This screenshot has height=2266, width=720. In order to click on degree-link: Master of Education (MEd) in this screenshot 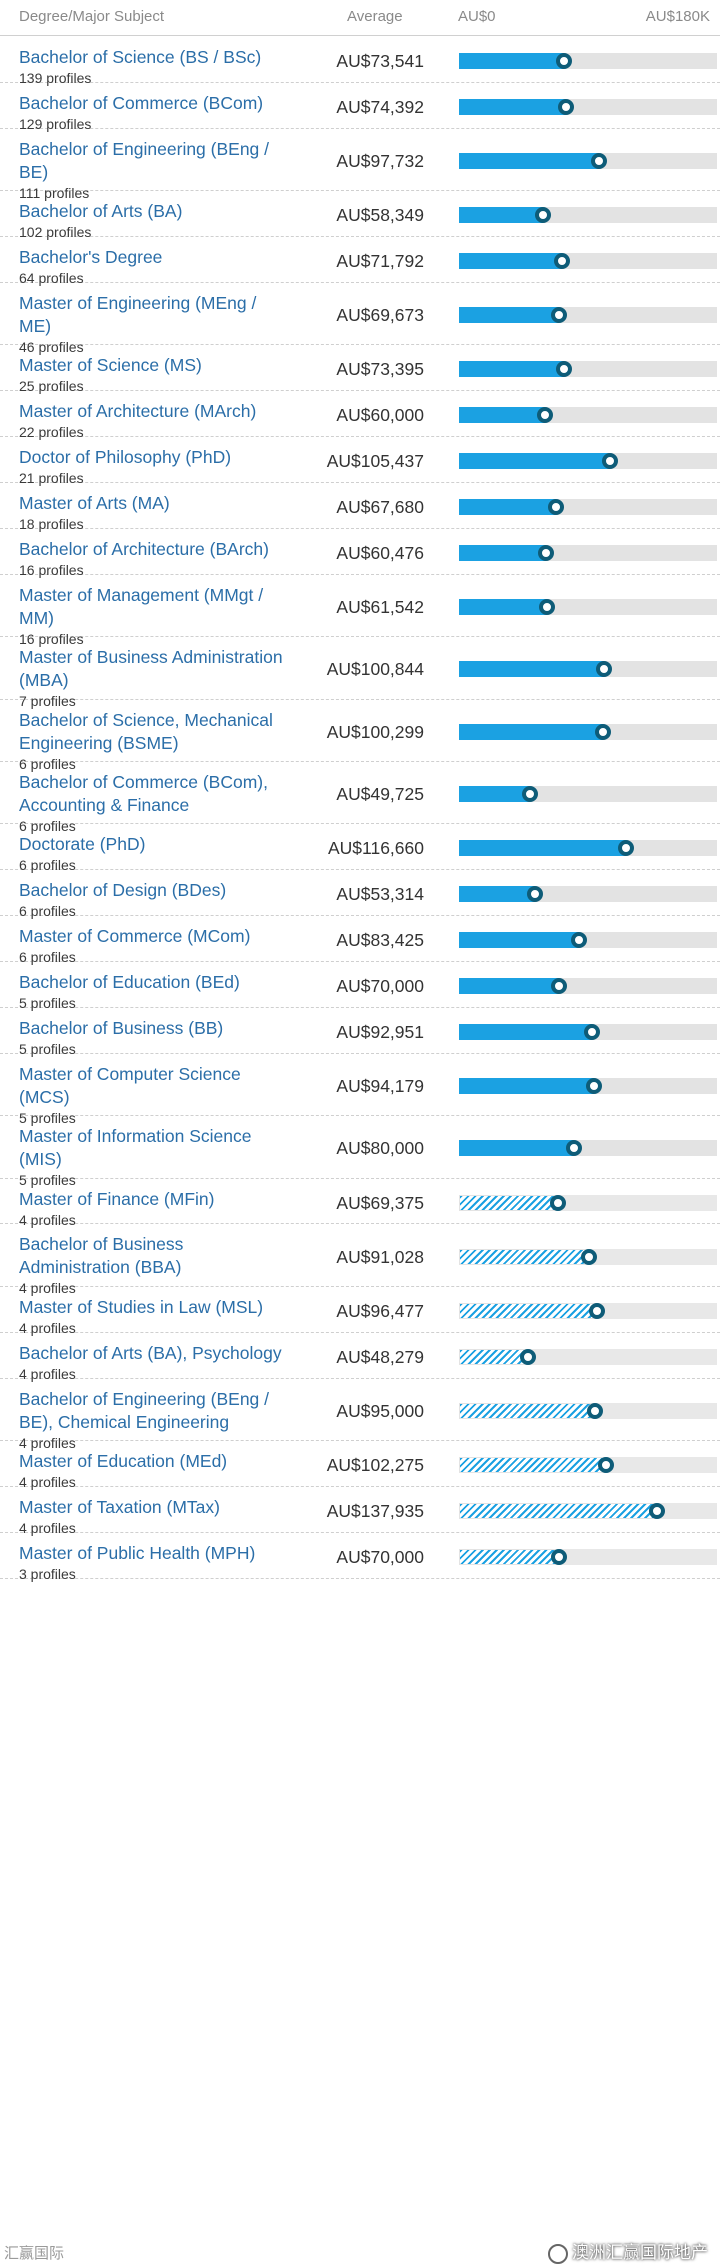, I will do `click(123, 1461)`.